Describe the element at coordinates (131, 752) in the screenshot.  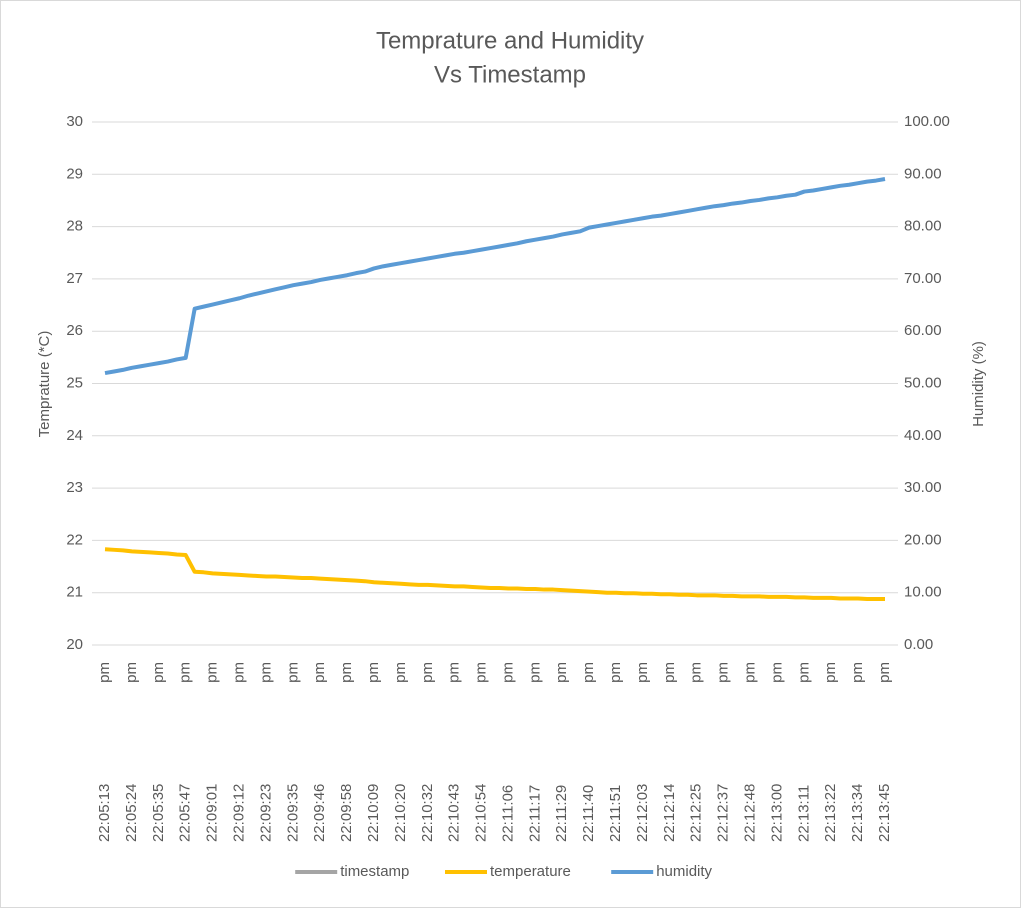
I see `x-tick-label: 22:05:24 pm` at that location.